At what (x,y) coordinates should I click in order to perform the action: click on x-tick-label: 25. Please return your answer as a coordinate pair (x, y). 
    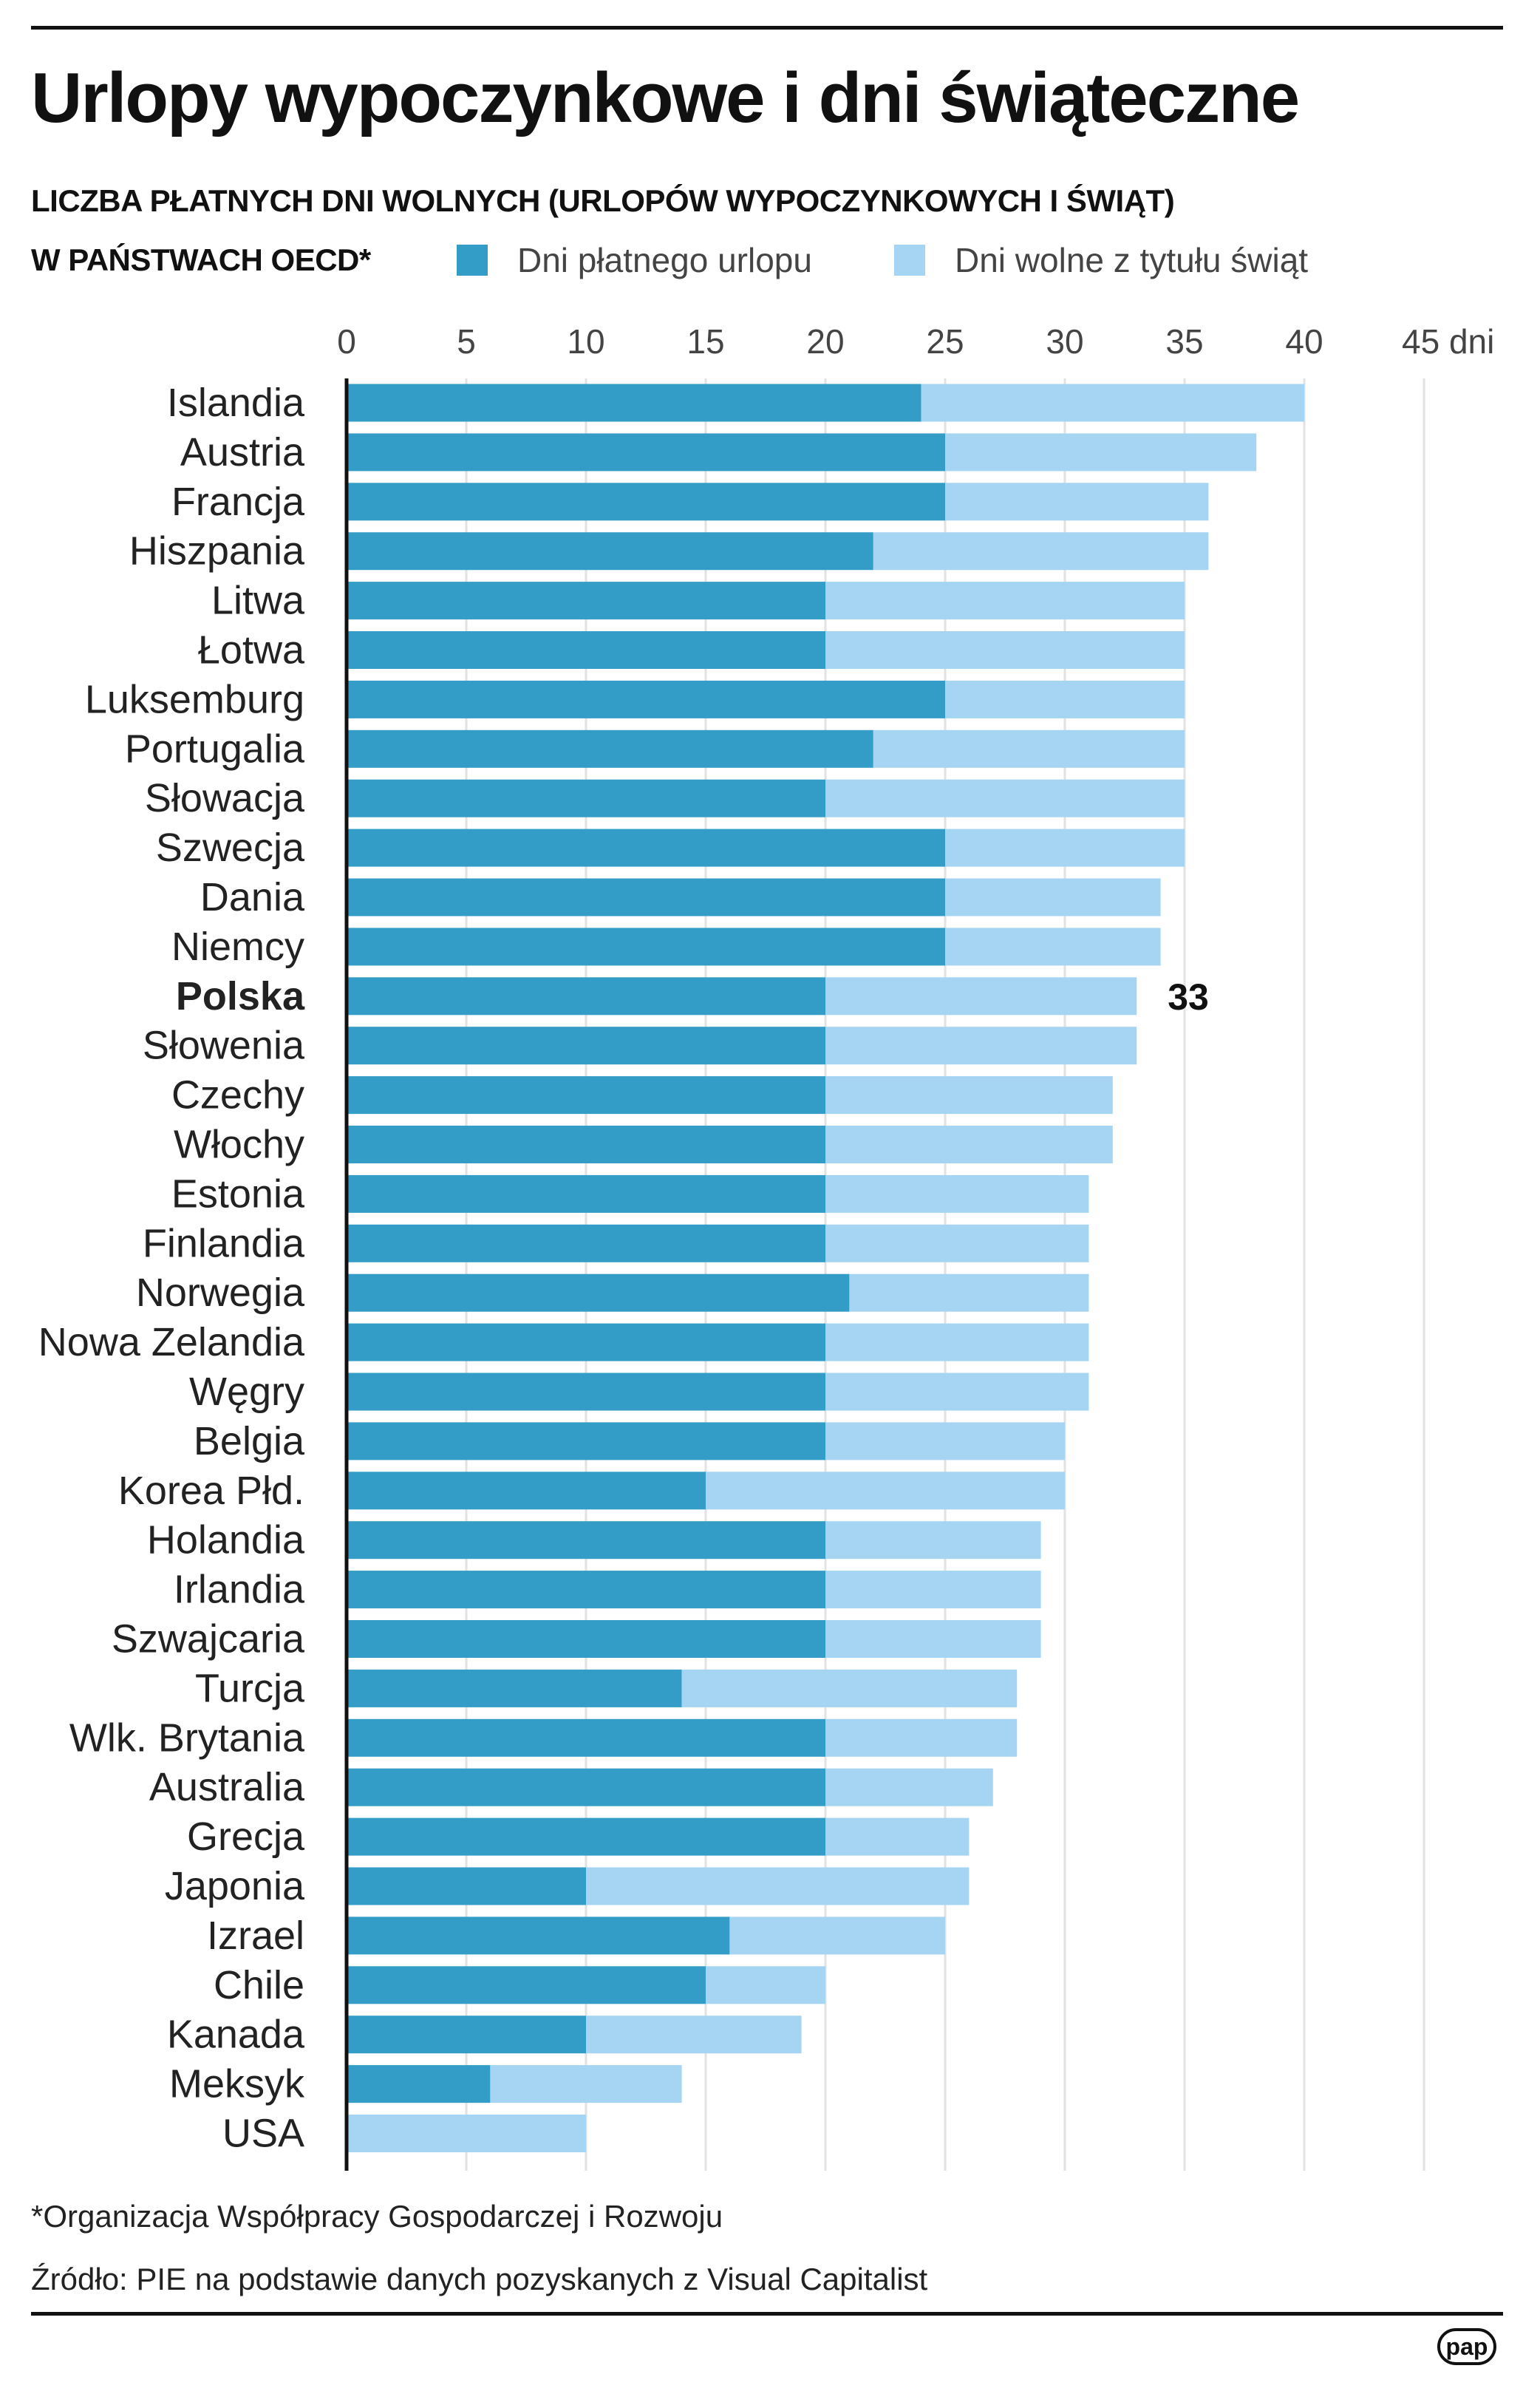
    Looking at the image, I should click on (945, 342).